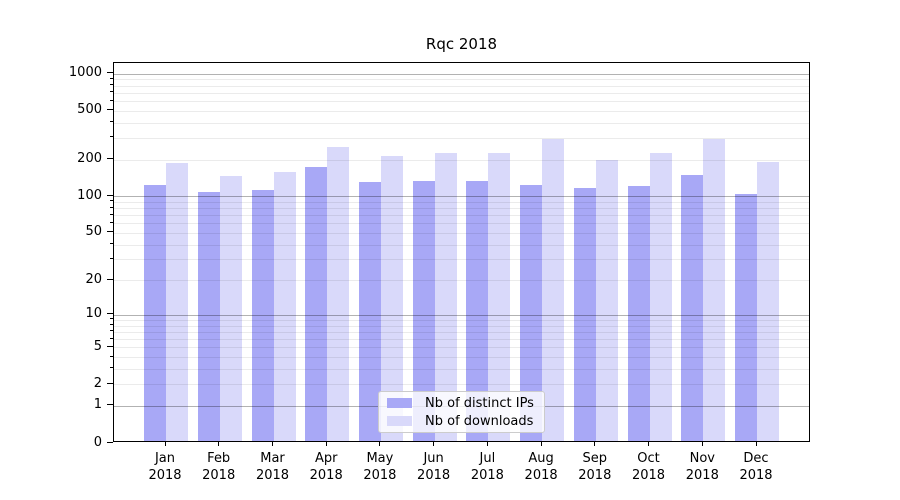 The image size is (900, 500). What do you see at coordinates (399, 421) in the screenshot?
I see `legend-swatch-downloads` at bounding box center [399, 421].